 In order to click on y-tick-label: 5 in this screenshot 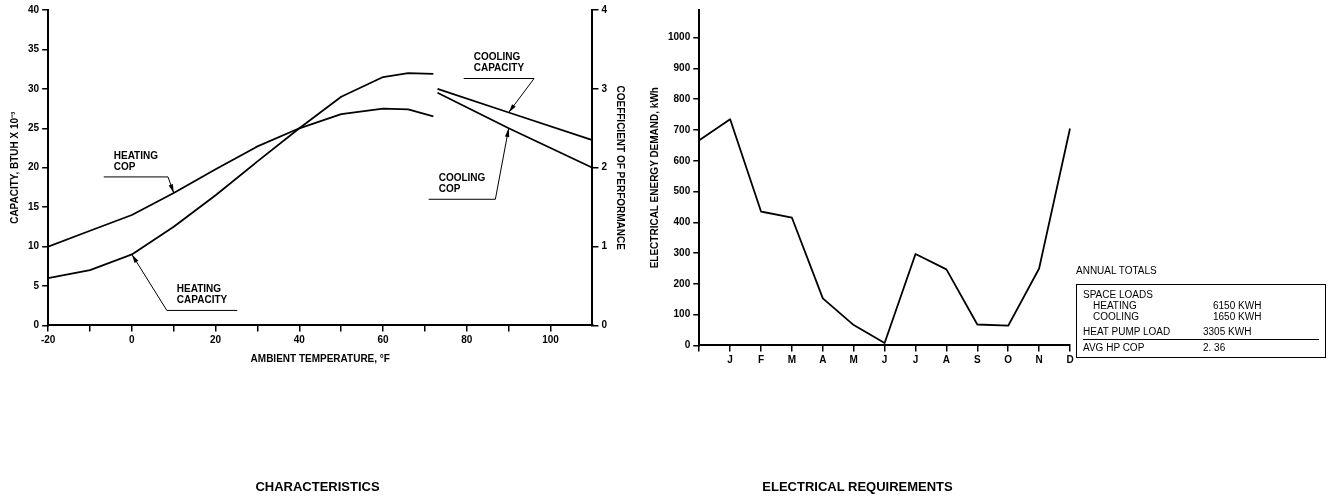, I will do `click(36, 285)`.